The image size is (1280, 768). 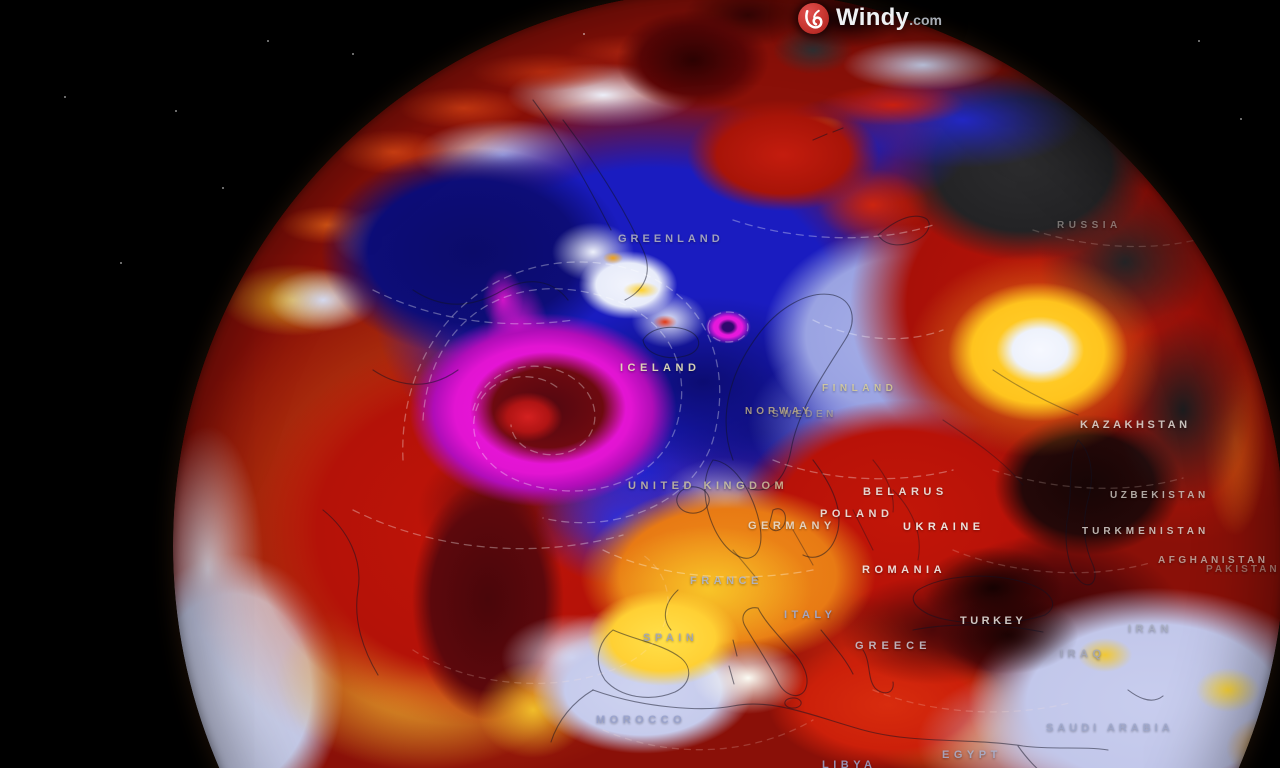 What do you see at coordinates (793, 703) in the screenshot?
I see `coast-sicily` at bounding box center [793, 703].